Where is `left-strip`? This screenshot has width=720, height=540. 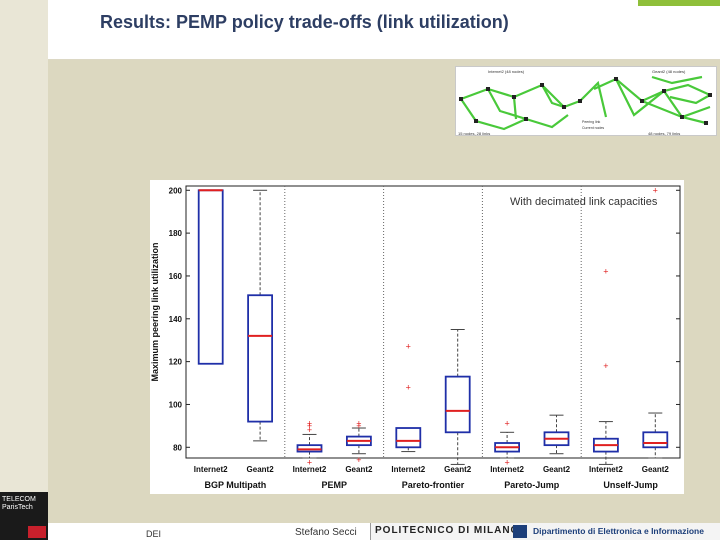
left-strip is located at coordinates (24, 270).